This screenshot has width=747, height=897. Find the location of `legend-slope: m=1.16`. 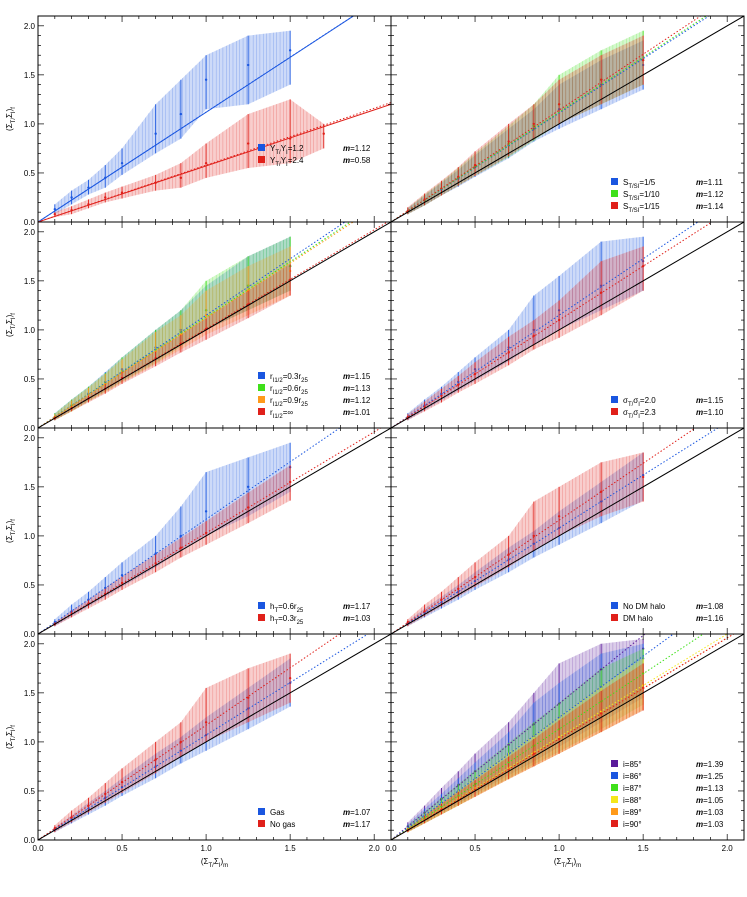

legend-slope: m=1.16 is located at coordinates (710, 618).